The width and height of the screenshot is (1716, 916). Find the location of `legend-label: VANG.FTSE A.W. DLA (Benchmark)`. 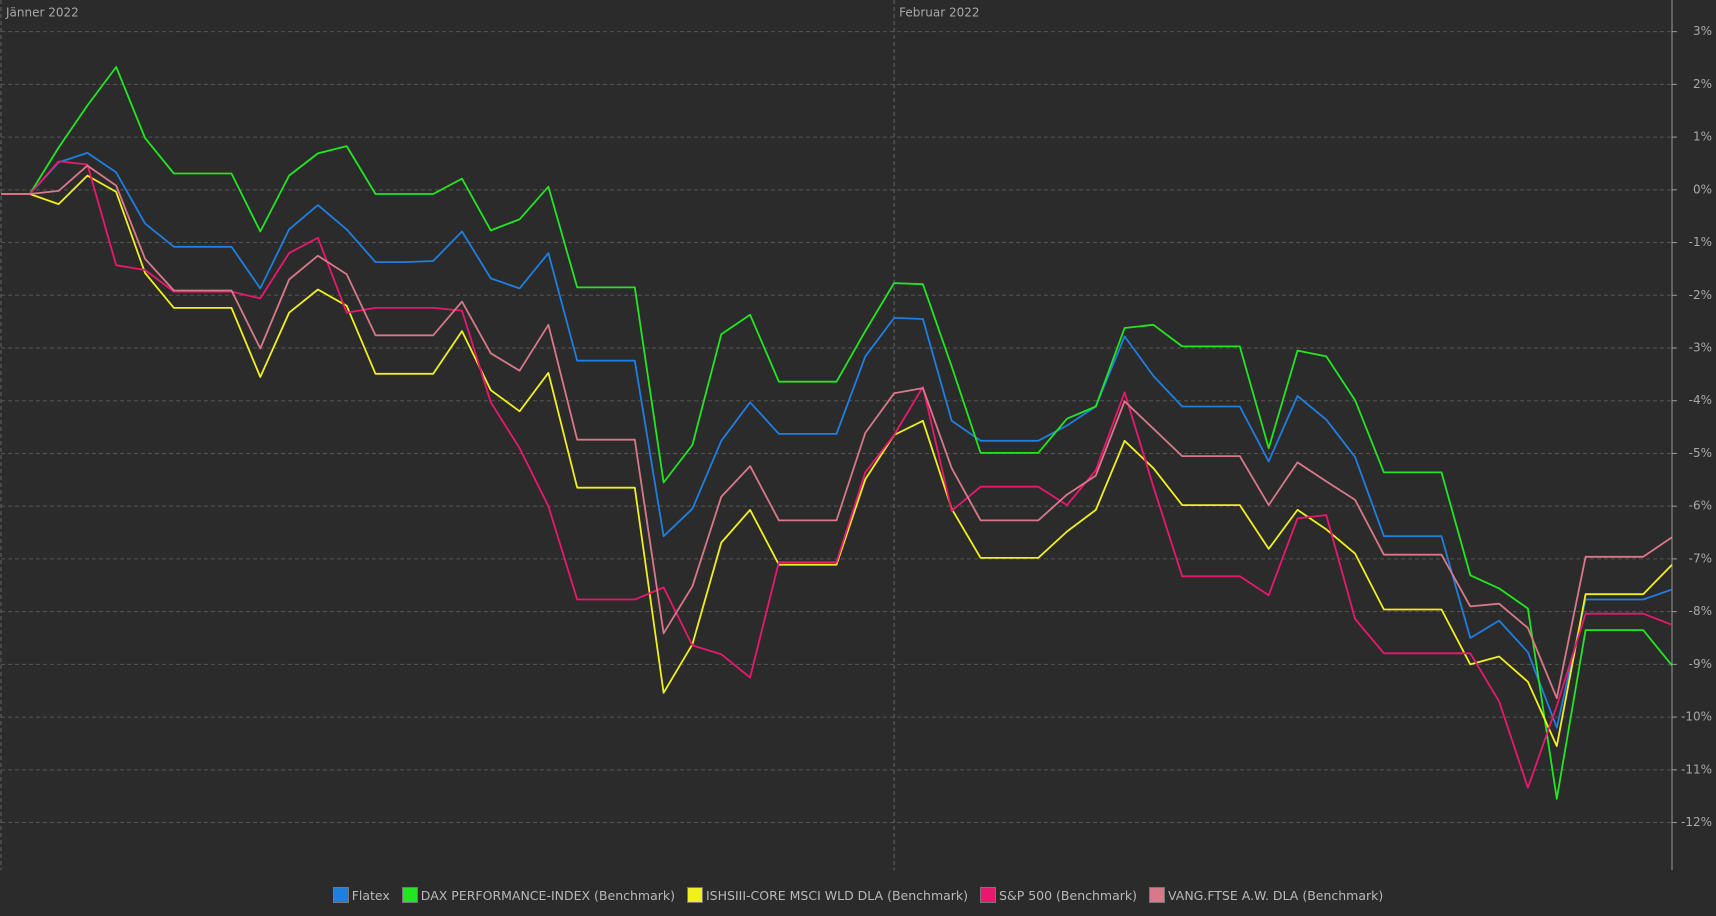

legend-label: VANG.FTSE A.W. DLA (Benchmark) is located at coordinates (1276, 895).